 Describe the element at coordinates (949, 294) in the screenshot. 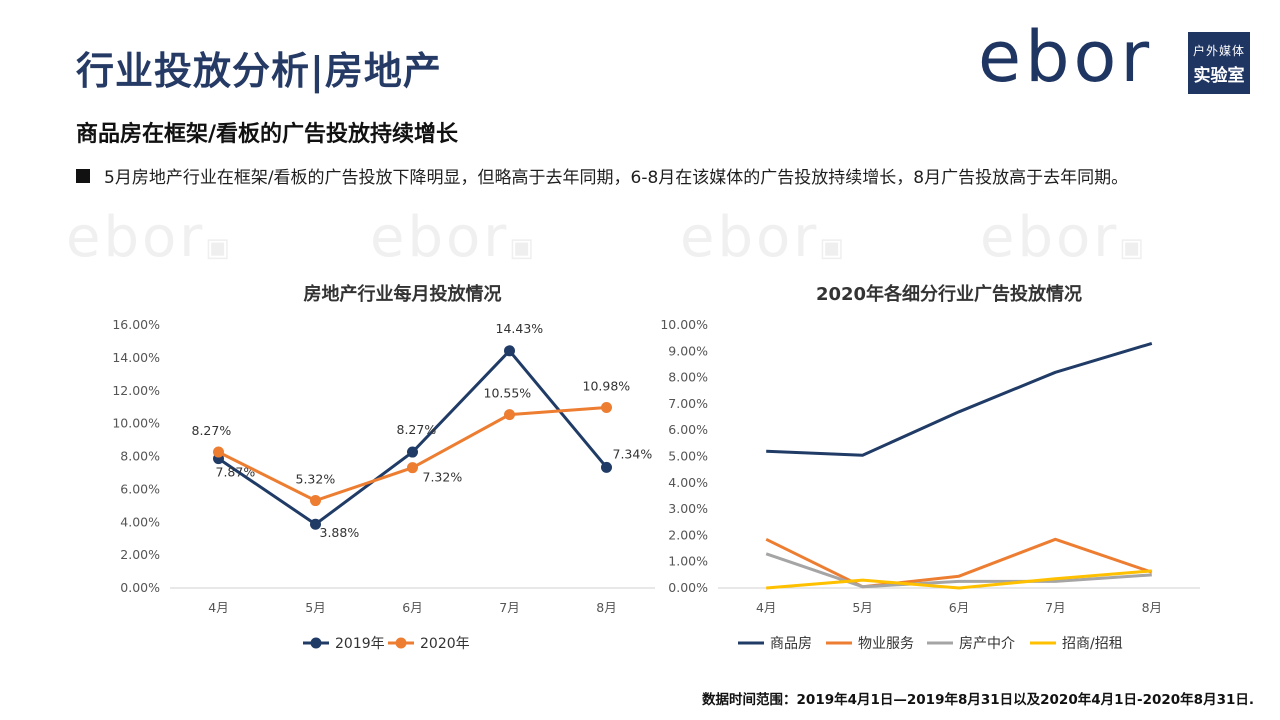

I see `chart-title: 2020年各细分行业广告投放情况` at that location.